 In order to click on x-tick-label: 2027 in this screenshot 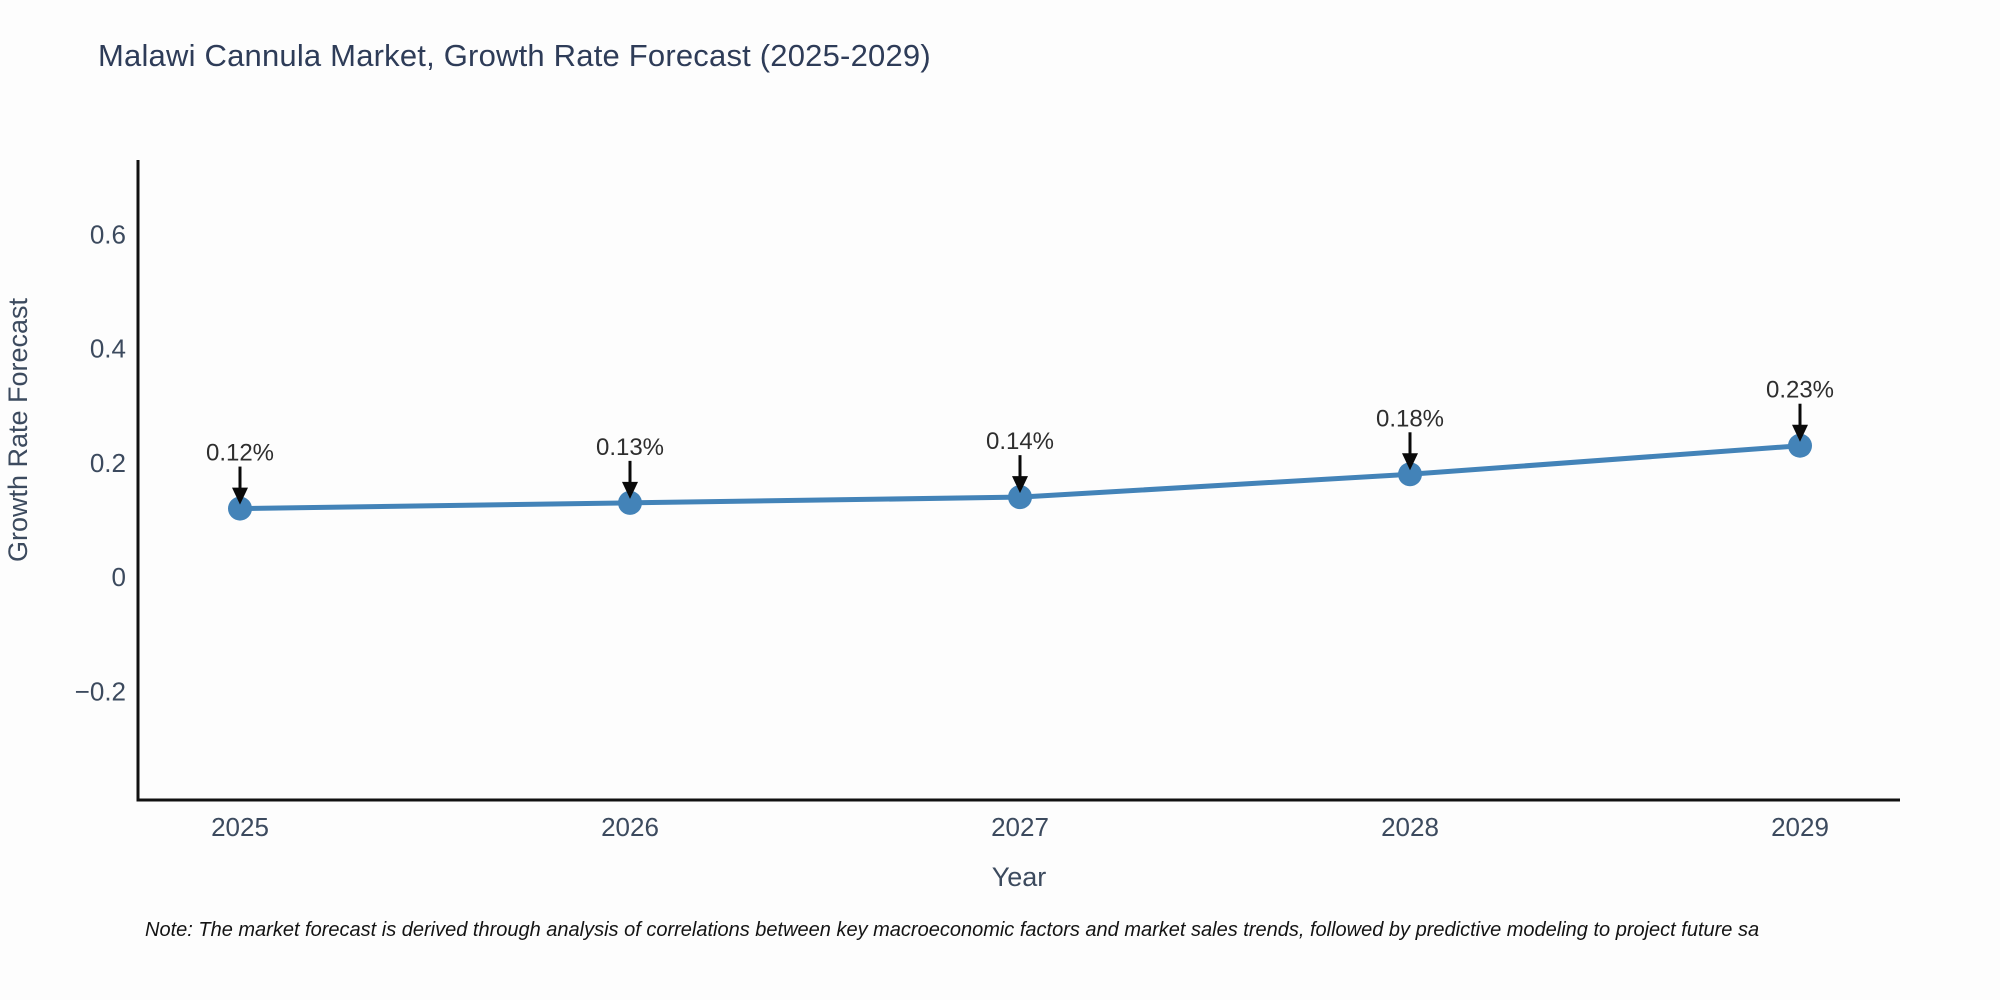, I will do `click(1020, 827)`.